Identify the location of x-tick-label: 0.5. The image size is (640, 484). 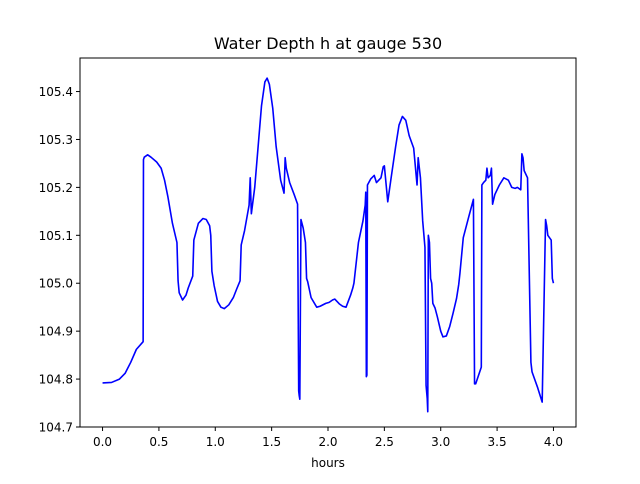
(158, 442).